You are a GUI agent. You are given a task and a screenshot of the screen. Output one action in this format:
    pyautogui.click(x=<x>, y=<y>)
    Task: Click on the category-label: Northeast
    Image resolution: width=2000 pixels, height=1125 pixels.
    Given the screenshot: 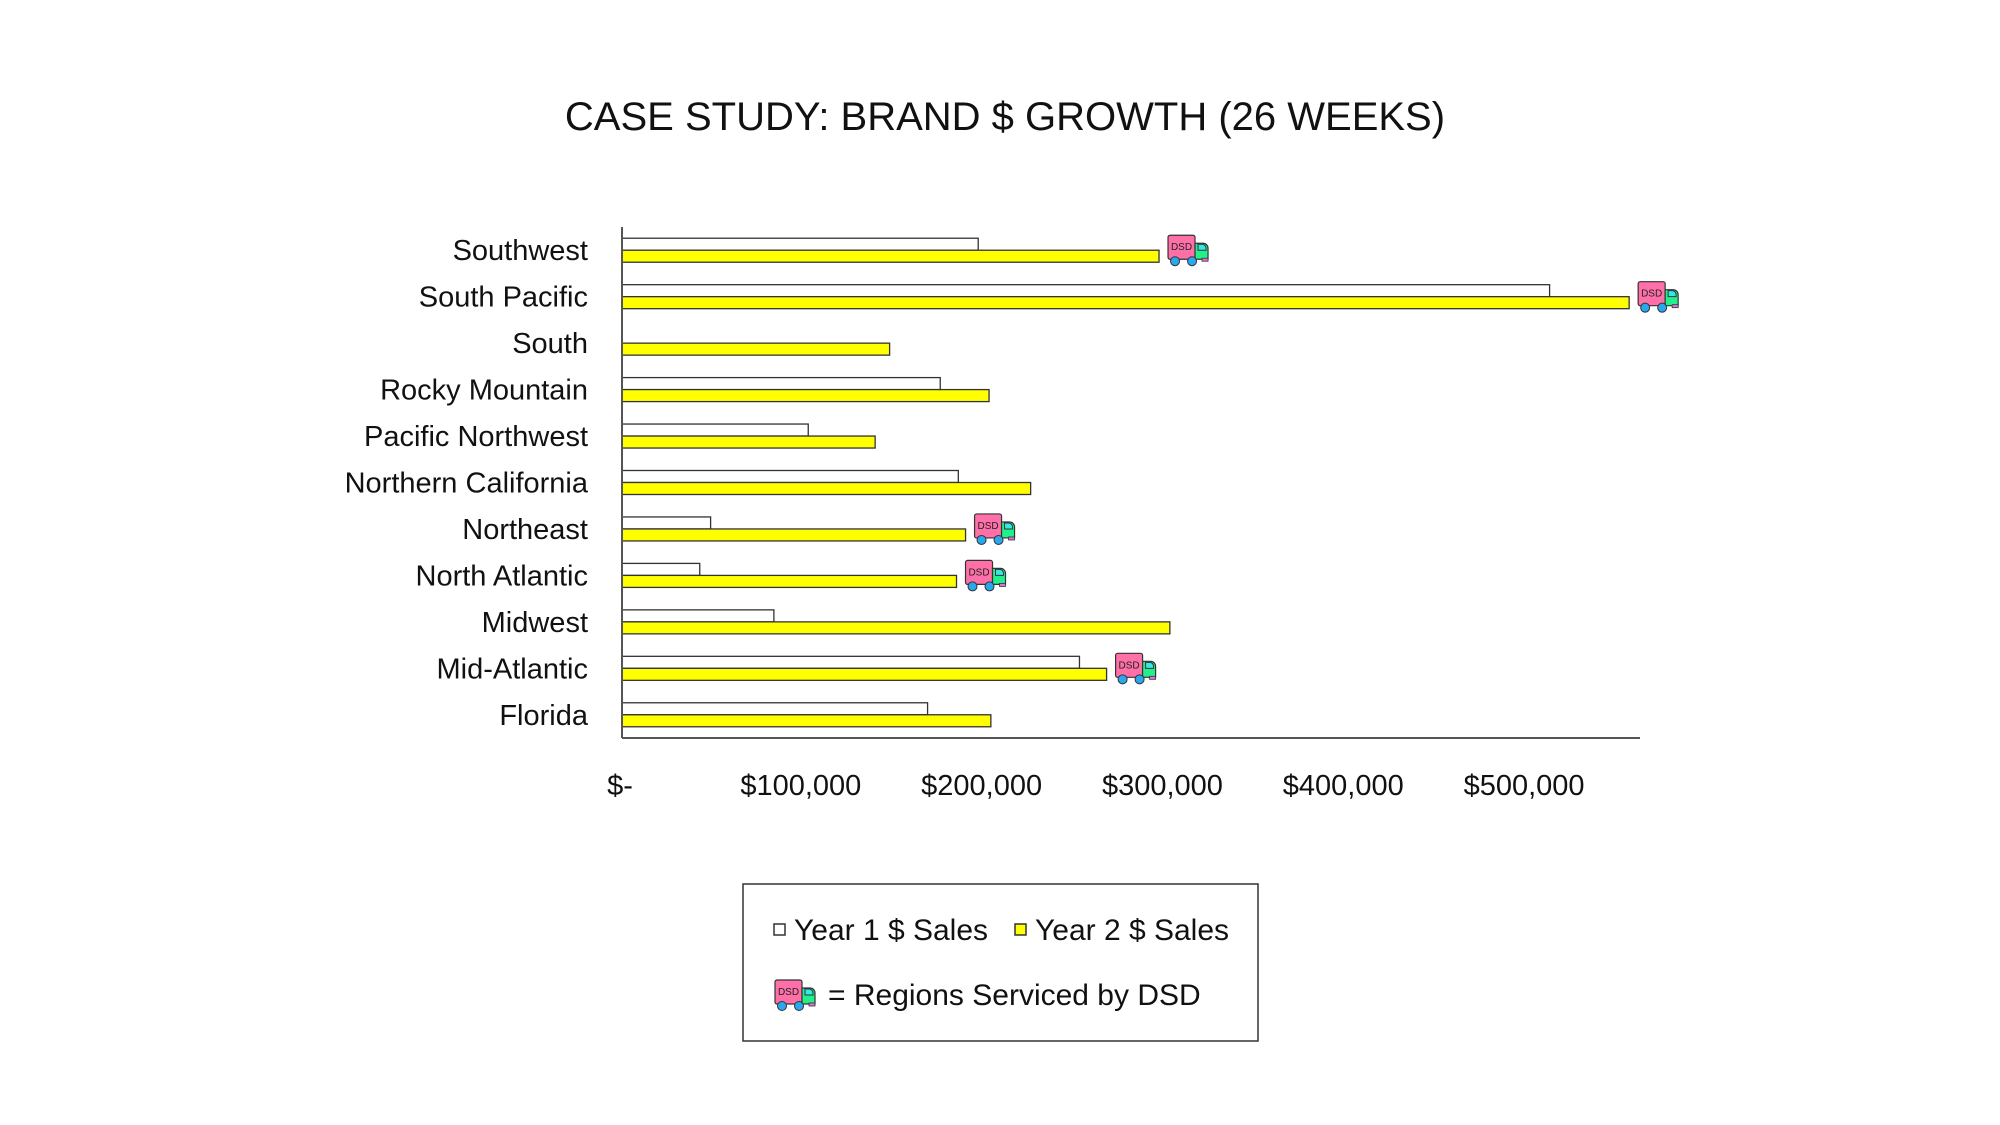 What is the action you would take?
    pyautogui.click(x=525, y=530)
    